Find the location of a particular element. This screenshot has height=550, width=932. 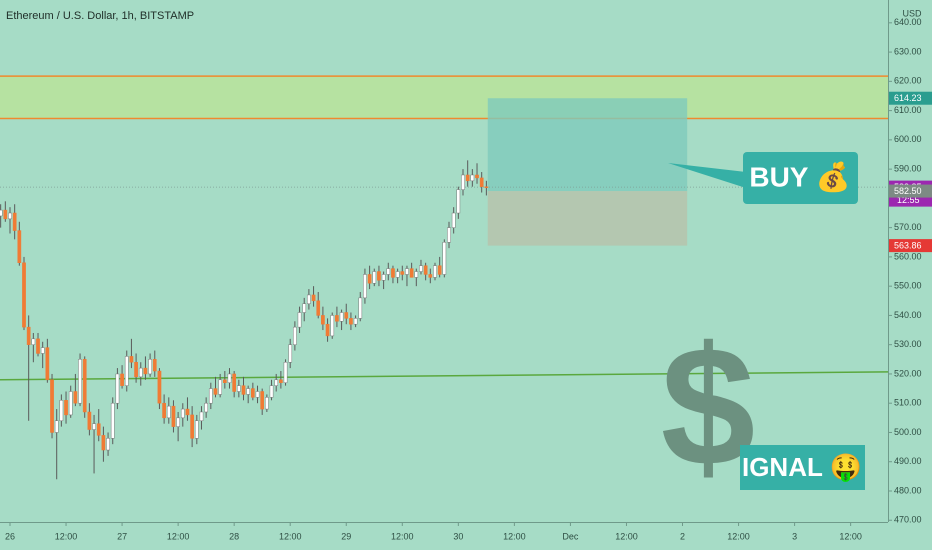

stop-label: 563.86 is located at coordinates (908, 245).